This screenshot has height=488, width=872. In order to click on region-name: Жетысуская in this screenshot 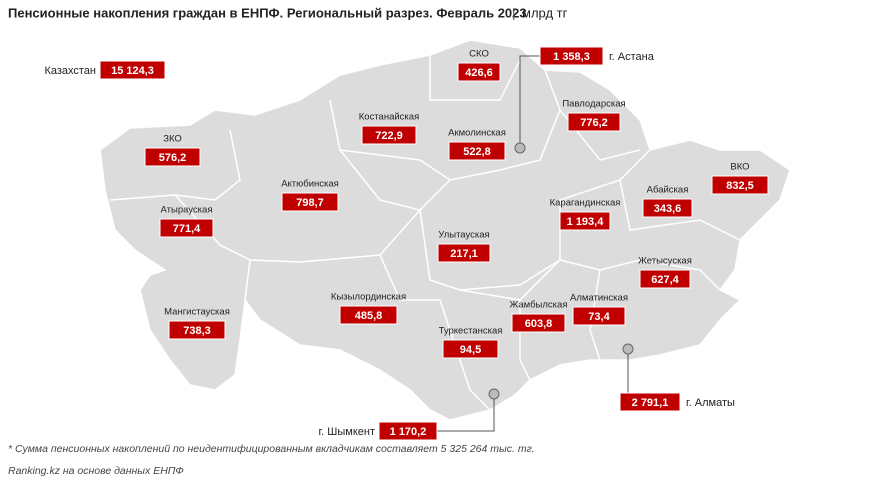, I will do `click(665, 261)`.